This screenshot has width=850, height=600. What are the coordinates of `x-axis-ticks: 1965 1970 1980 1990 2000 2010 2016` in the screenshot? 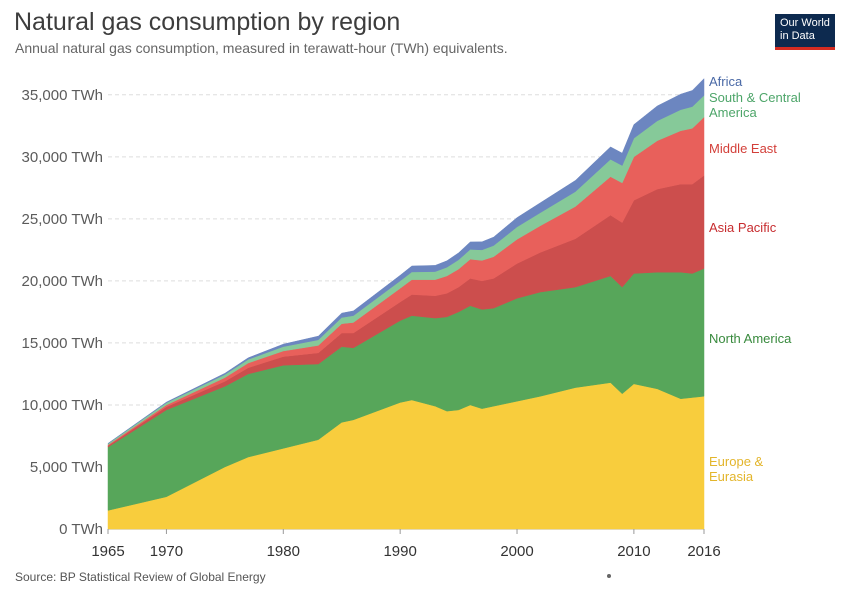 It's located at (406, 544).